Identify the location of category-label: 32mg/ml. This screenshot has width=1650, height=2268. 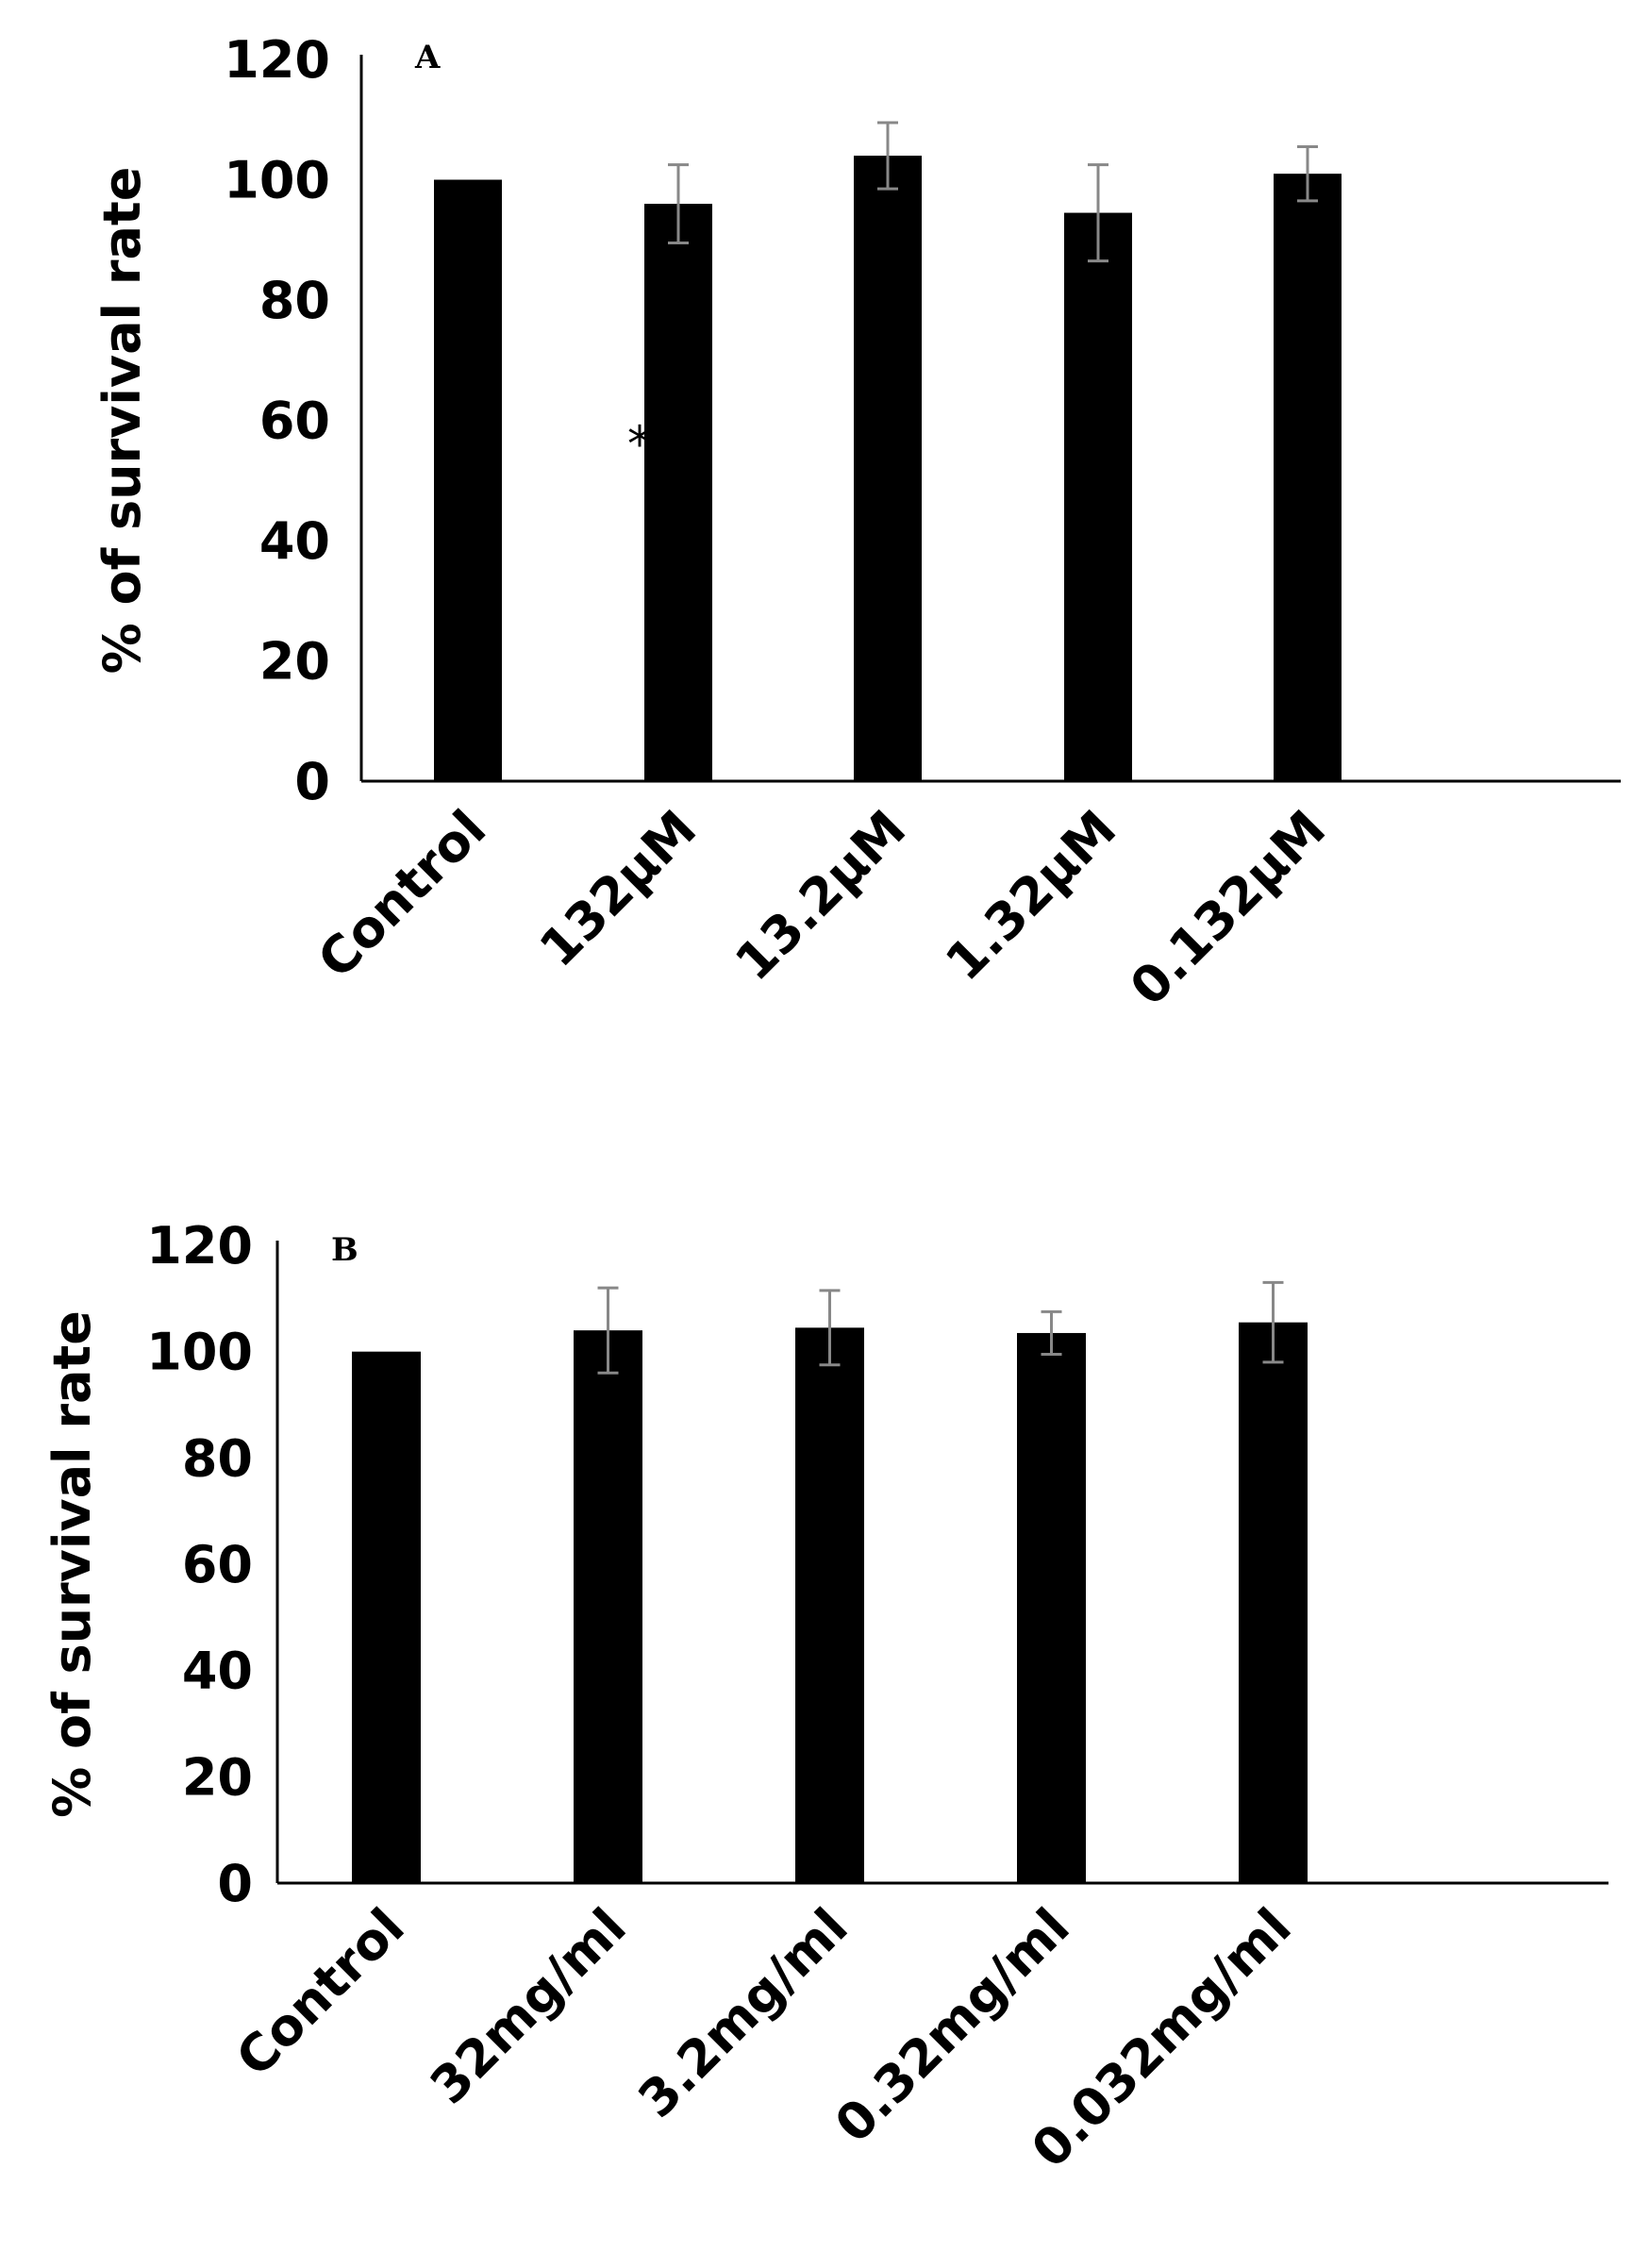
(528, 2007).